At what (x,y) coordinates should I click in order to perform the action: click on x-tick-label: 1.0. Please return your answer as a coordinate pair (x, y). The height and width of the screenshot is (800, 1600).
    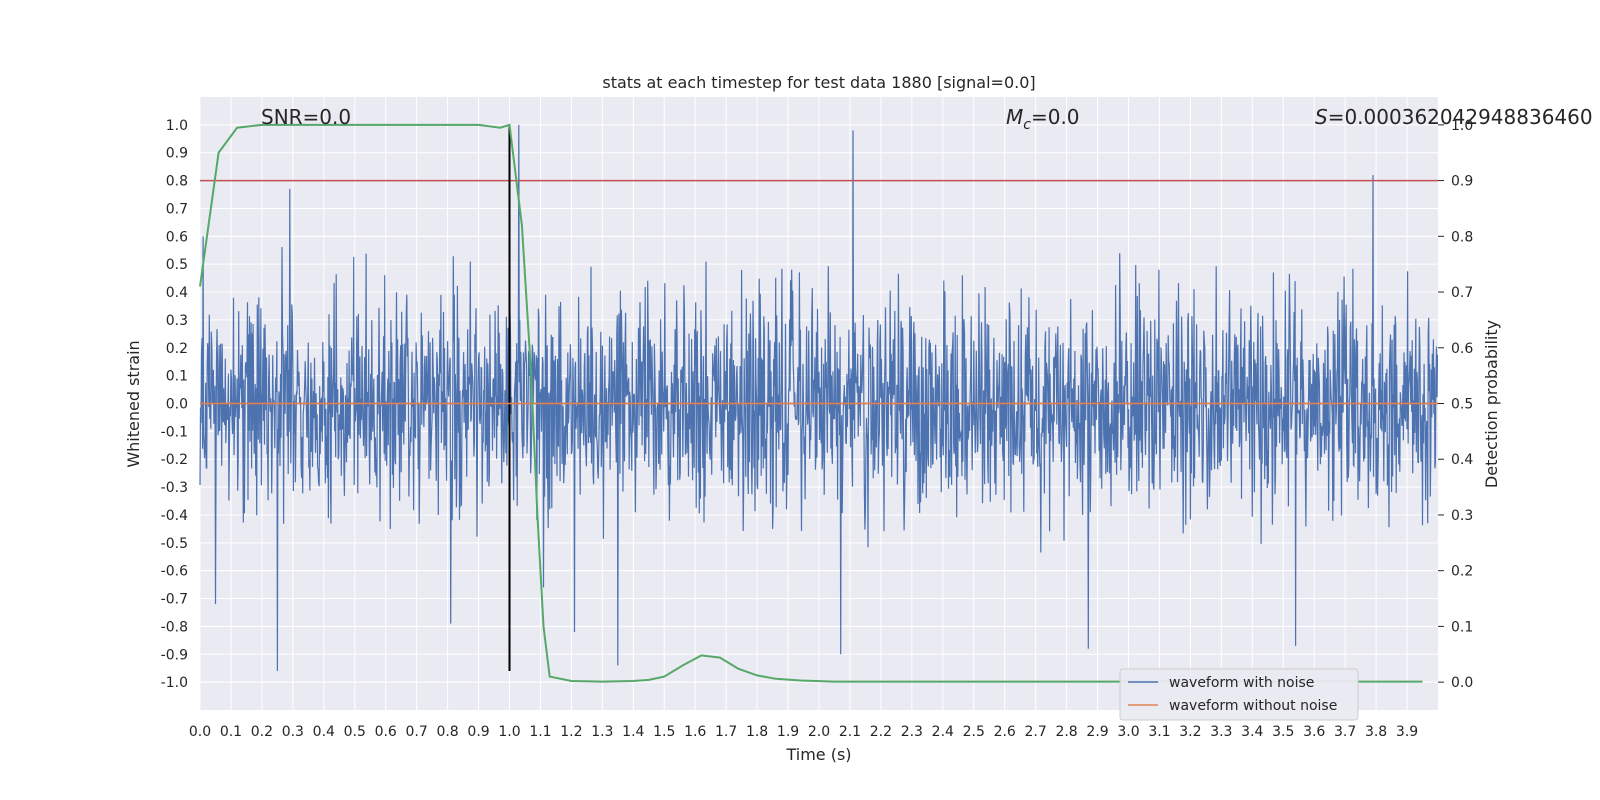
    Looking at the image, I should click on (509, 732).